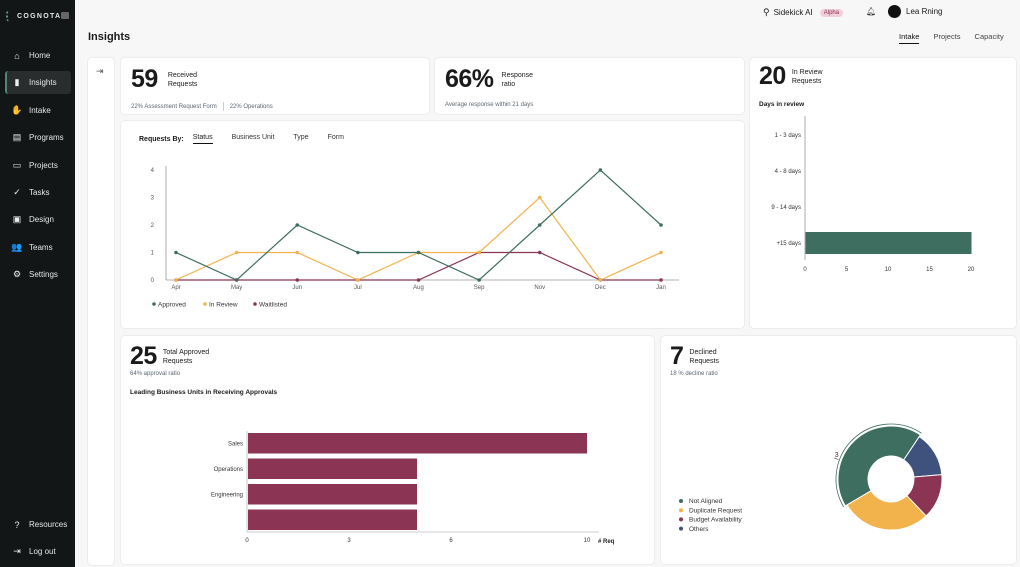  What do you see at coordinates (661, 288) in the screenshot?
I see `x-tick-label: Jan` at bounding box center [661, 288].